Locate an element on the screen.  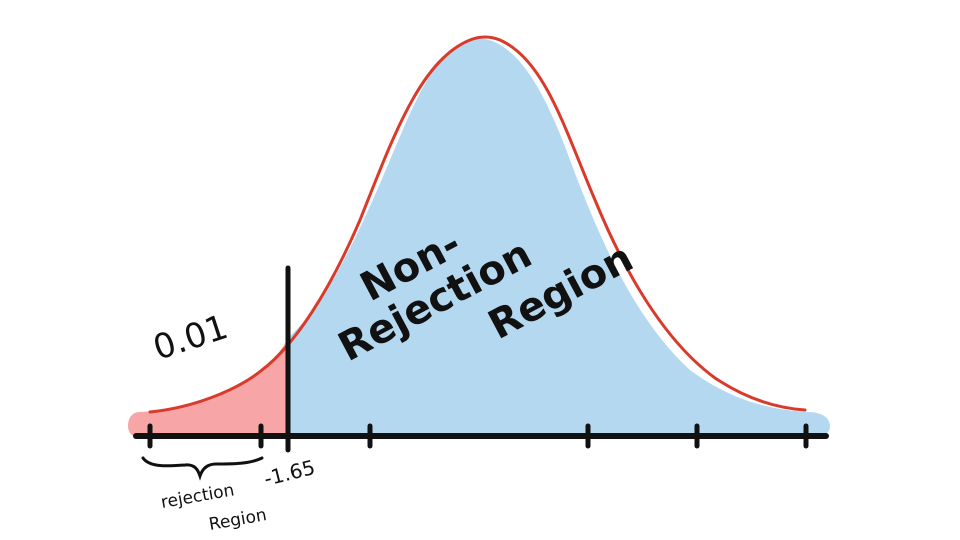
rejection-region-label-line2: Region is located at coordinates (237, 520).